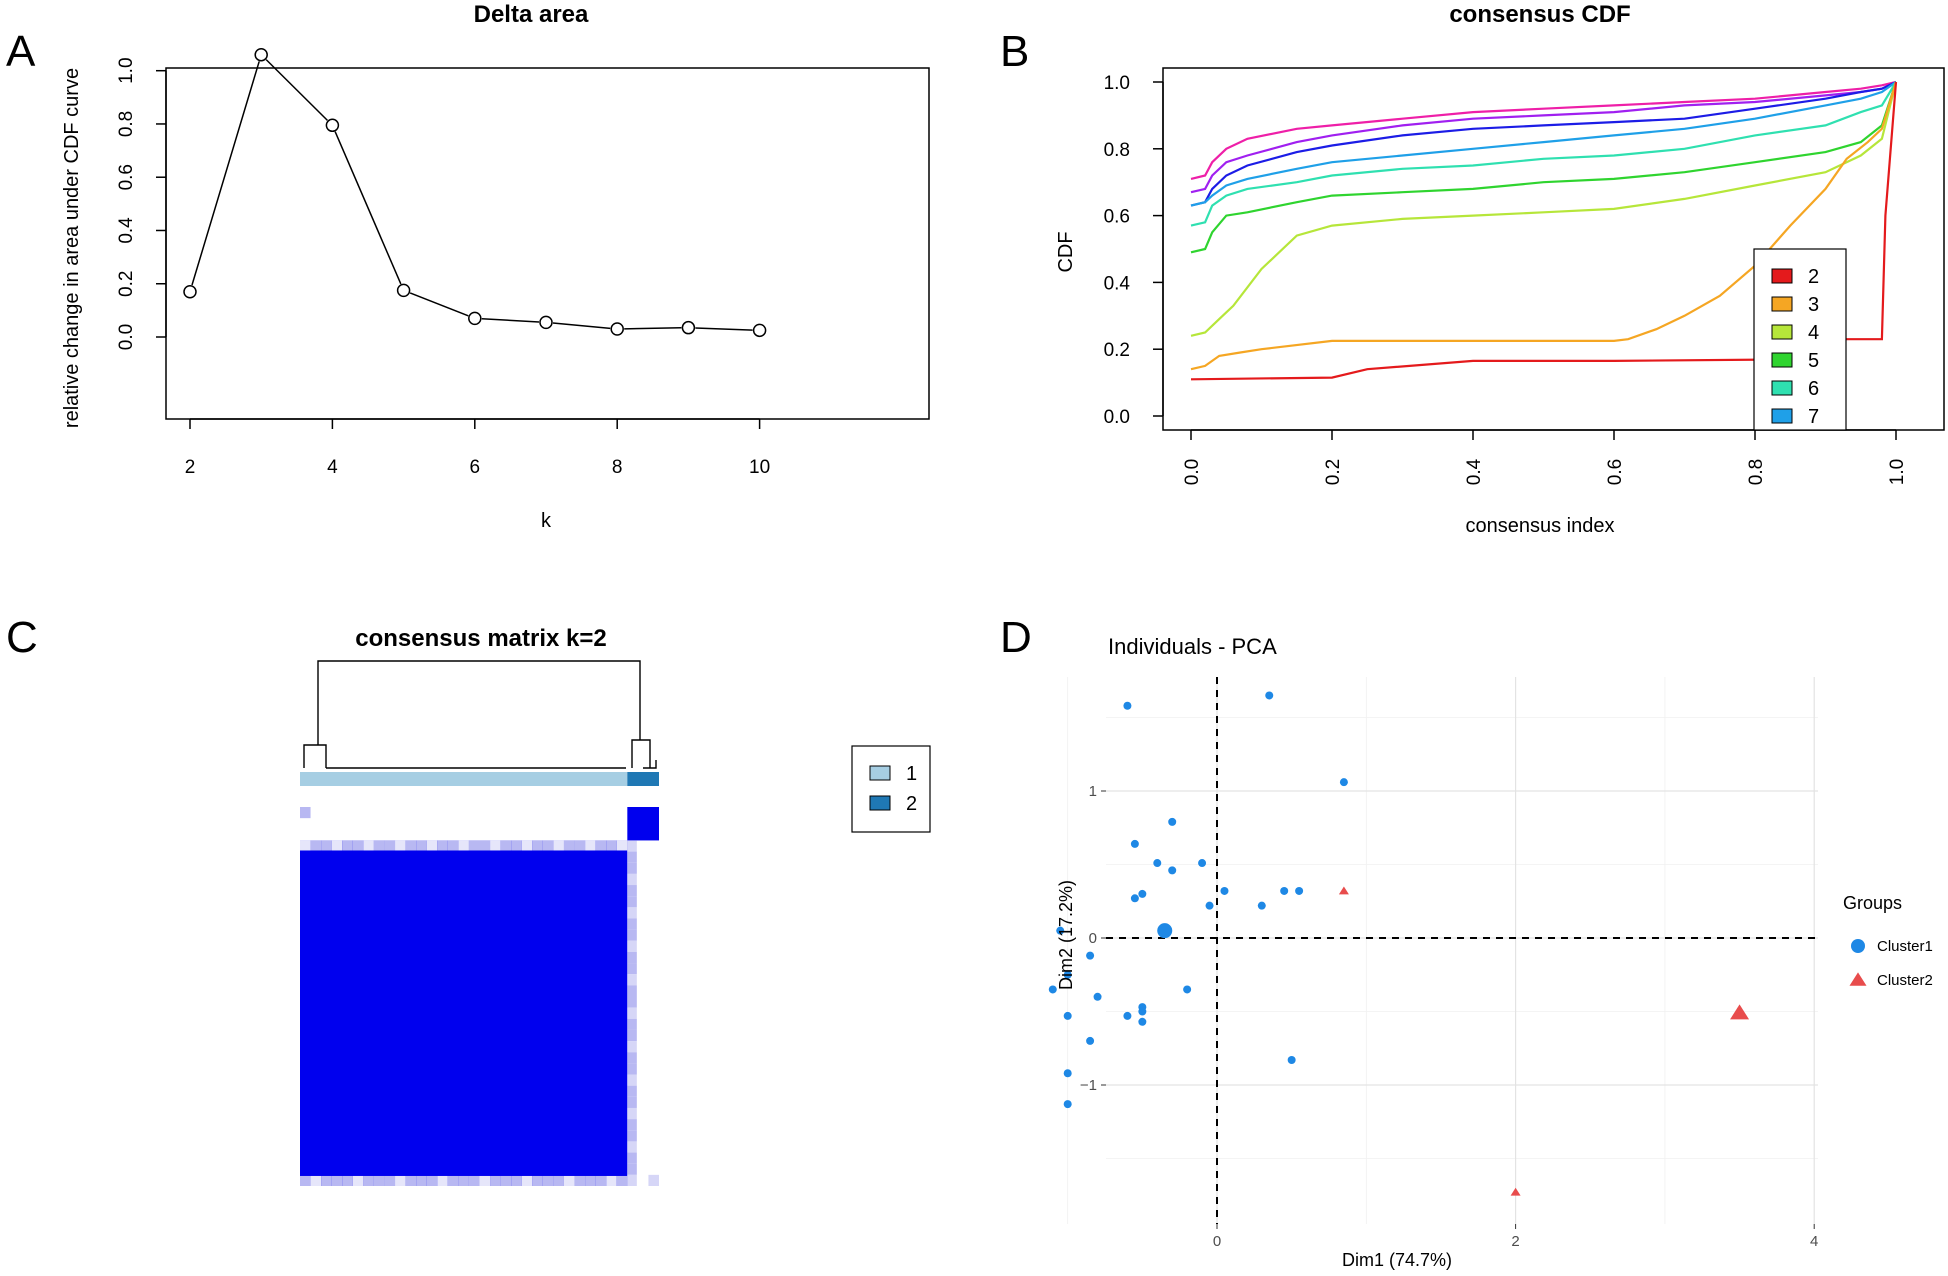 Image resolution: width=1948 pixels, height=1276 pixels. I want to click on chart-b-y-tick-label: 1.0, so click(1117, 83).